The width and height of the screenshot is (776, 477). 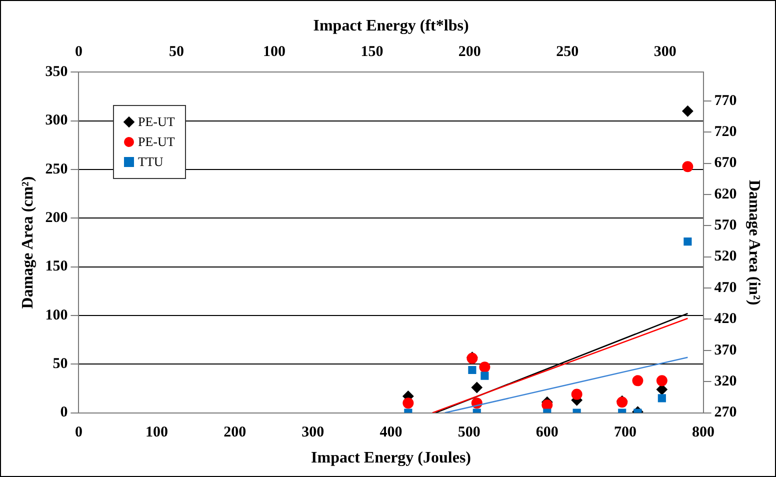 I want to click on y-tick-label: 0, so click(x=64, y=412).